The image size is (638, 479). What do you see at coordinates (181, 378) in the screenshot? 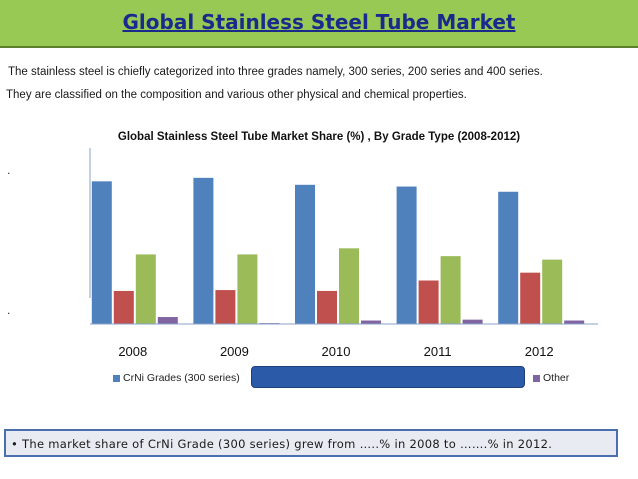
I see `legend-label-crni: CrNi Grades (300 series)` at bounding box center [181, 378].